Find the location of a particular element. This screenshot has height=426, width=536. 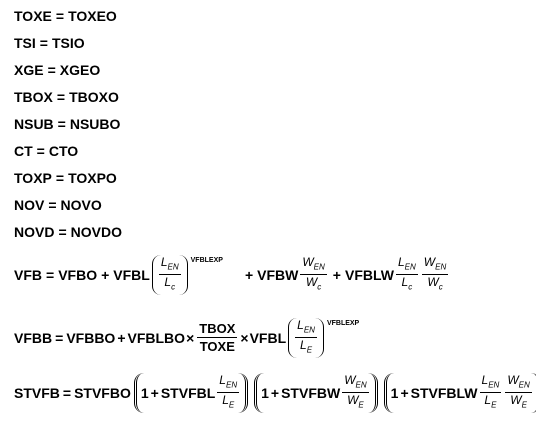

stvfb-term-stvfbl: STVFBL is located at coordinates (188, 392).